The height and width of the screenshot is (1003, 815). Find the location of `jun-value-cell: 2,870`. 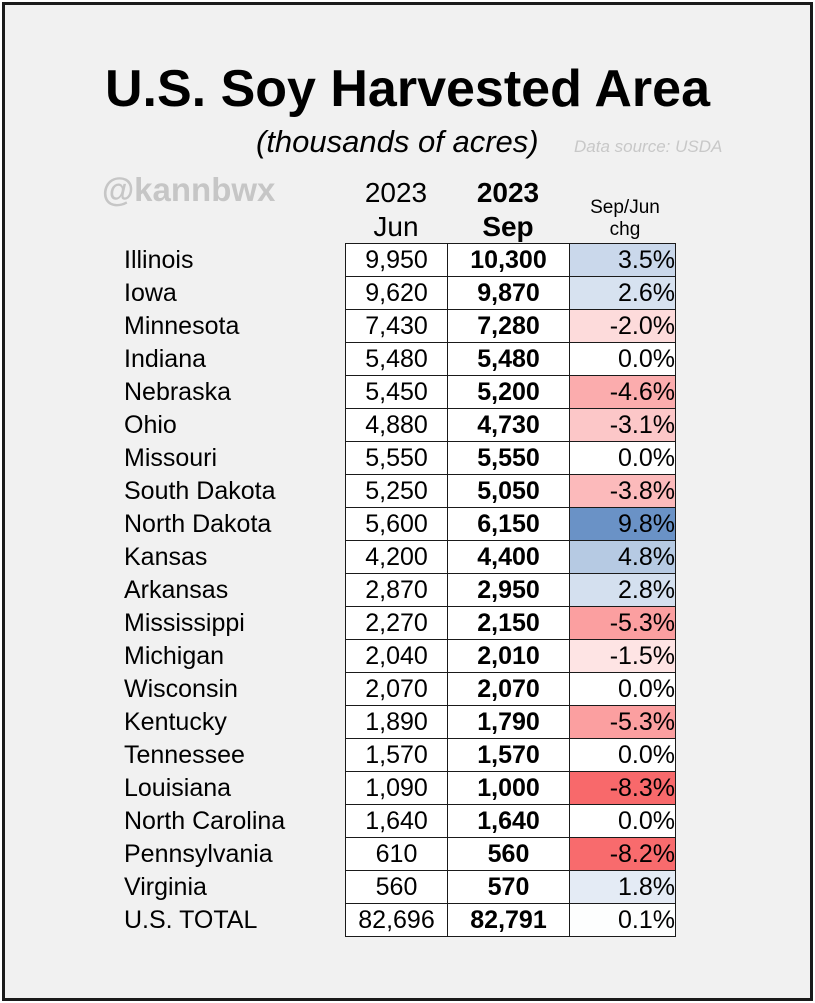

jun-value-cell: 2,870 is located at coordinates (396, 590).